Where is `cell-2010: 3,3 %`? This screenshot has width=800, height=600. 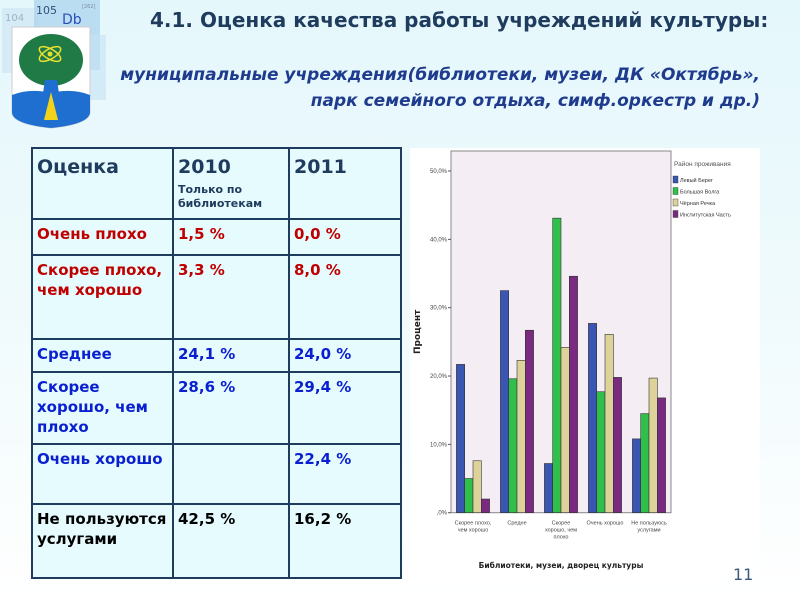 cell-2010: 3,3 % is located at coordinates (231, 297).